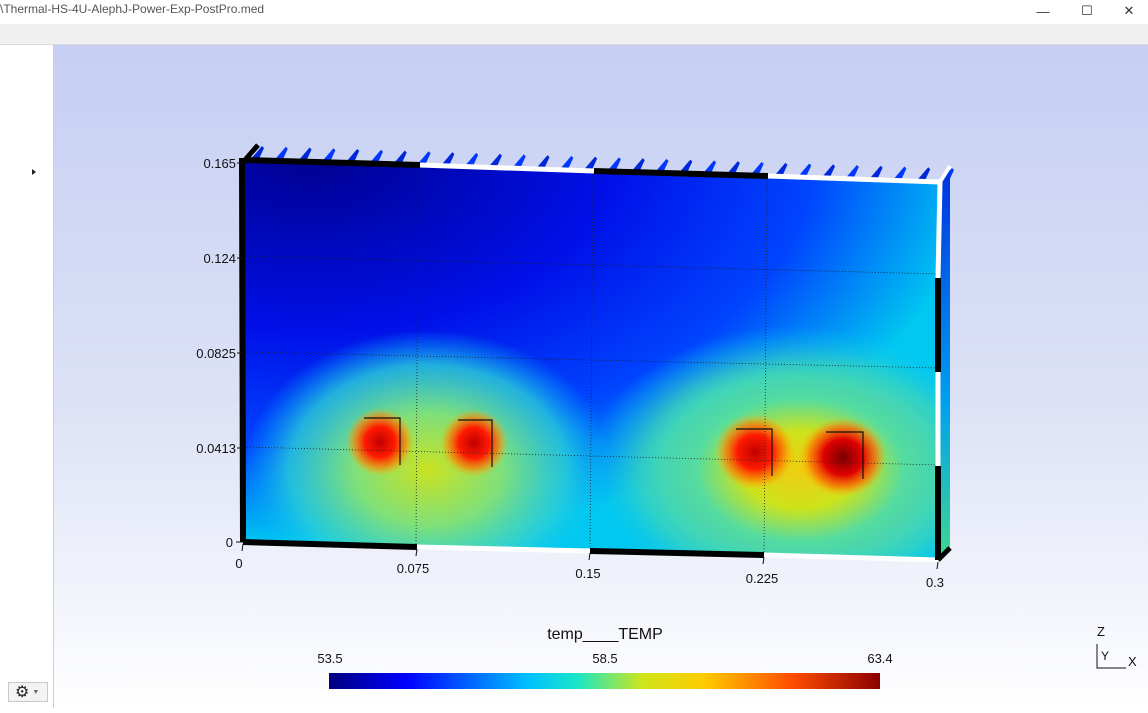  What do you see at coordinates (944, 363) in the screenshot?
I see `side-face` at bounding box center [944, 363].